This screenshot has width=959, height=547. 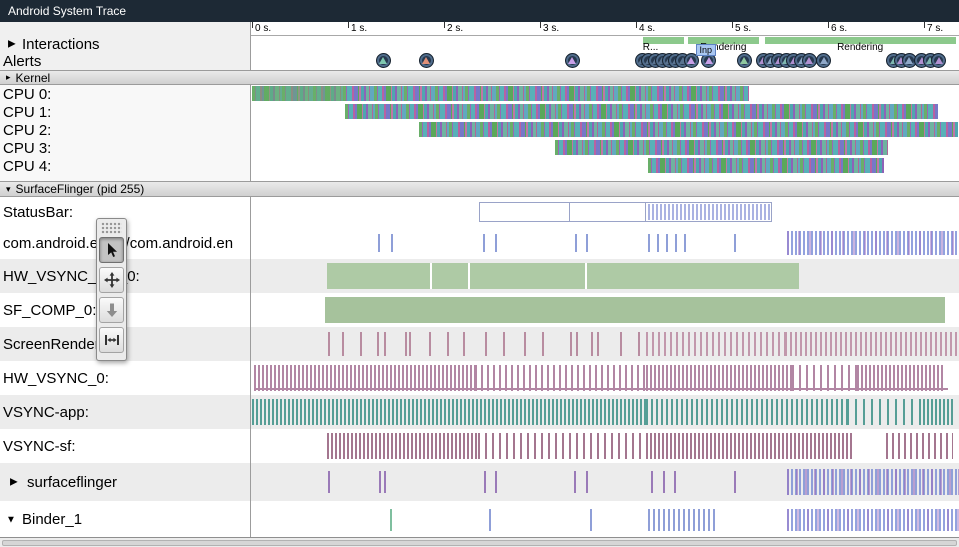 I want to click on zoom-tool-button, so click(x=111, y=310).